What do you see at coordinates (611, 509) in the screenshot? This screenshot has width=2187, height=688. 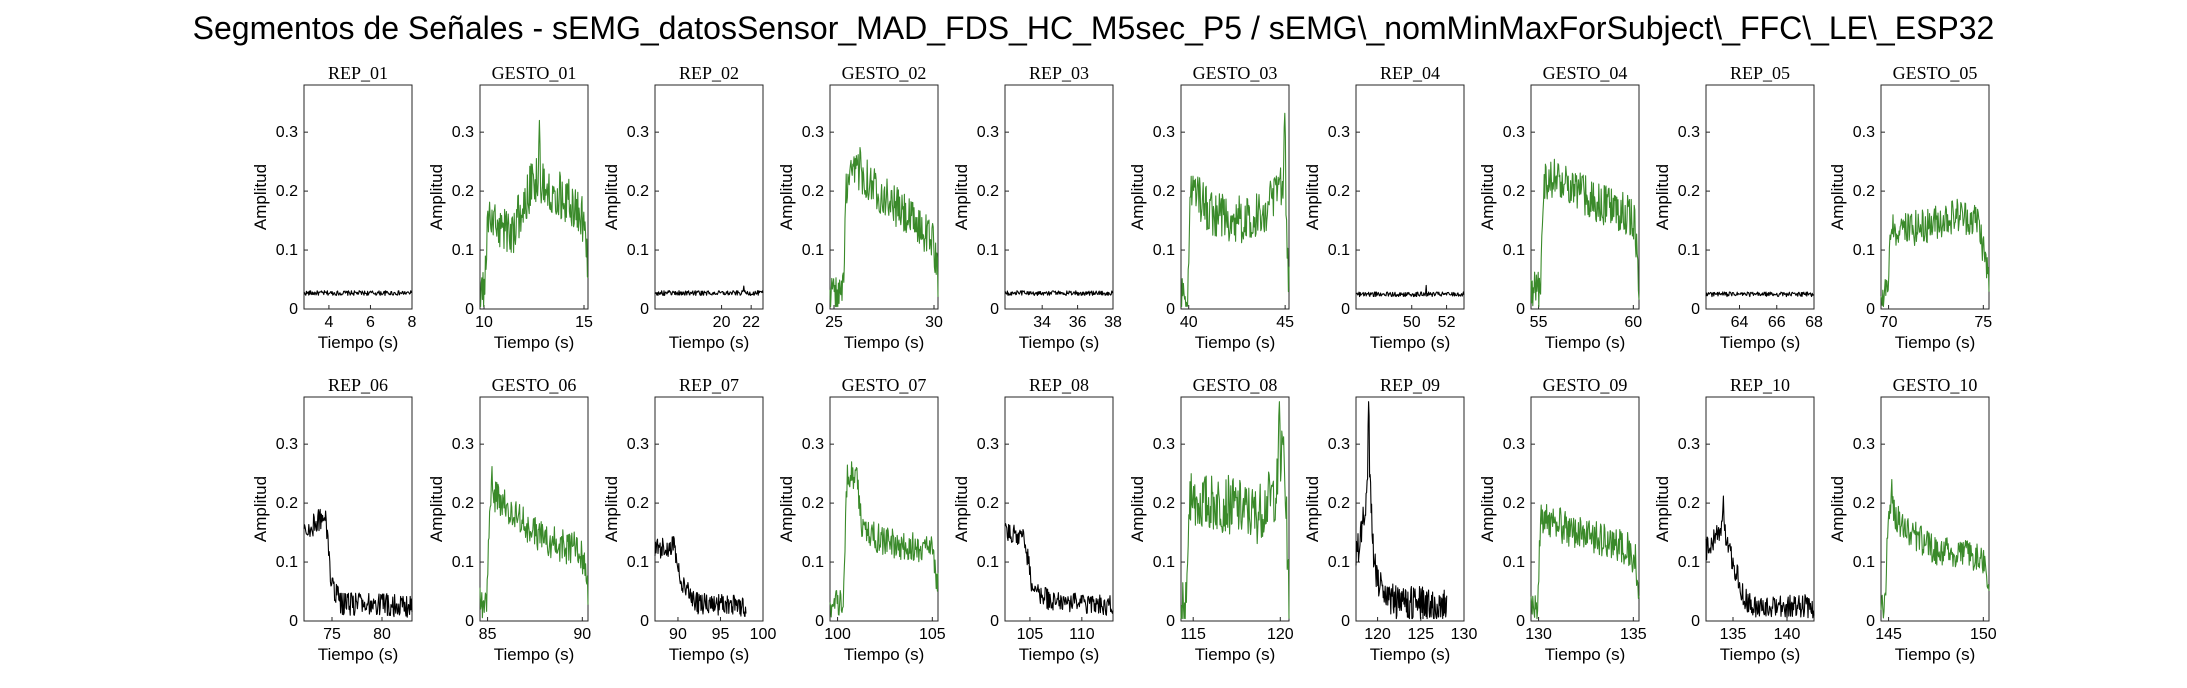 I see `plot-rep-07-ylabel: Amplitud` at bounding box center [611, 509].